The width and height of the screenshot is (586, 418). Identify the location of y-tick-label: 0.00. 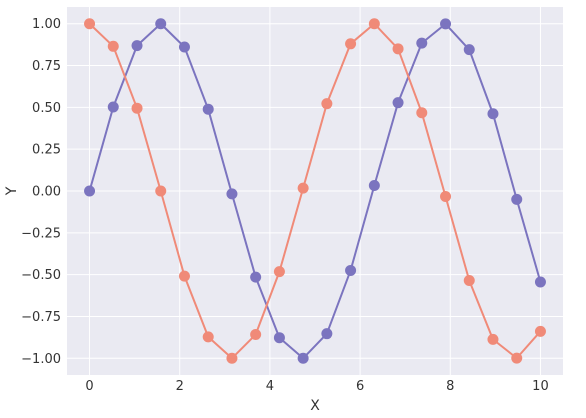
(46, 192).